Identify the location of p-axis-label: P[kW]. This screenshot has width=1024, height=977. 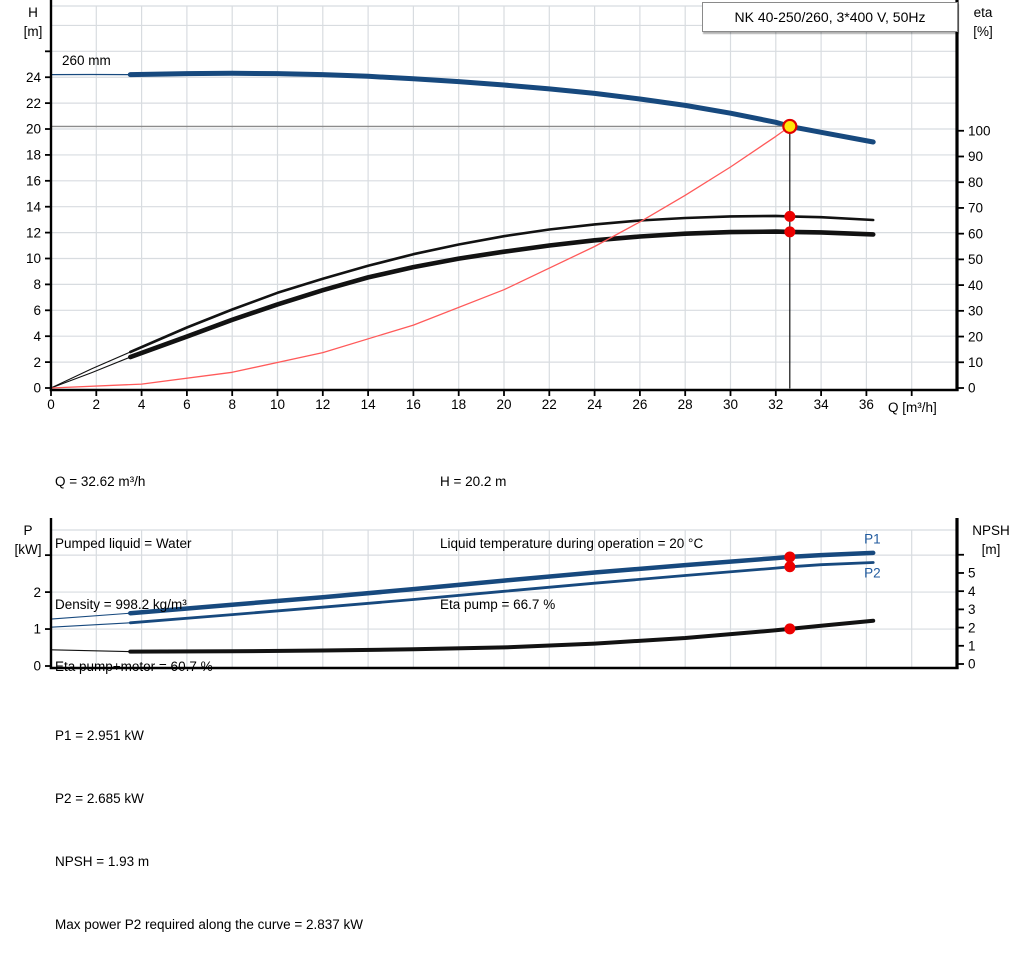
(28, 540).